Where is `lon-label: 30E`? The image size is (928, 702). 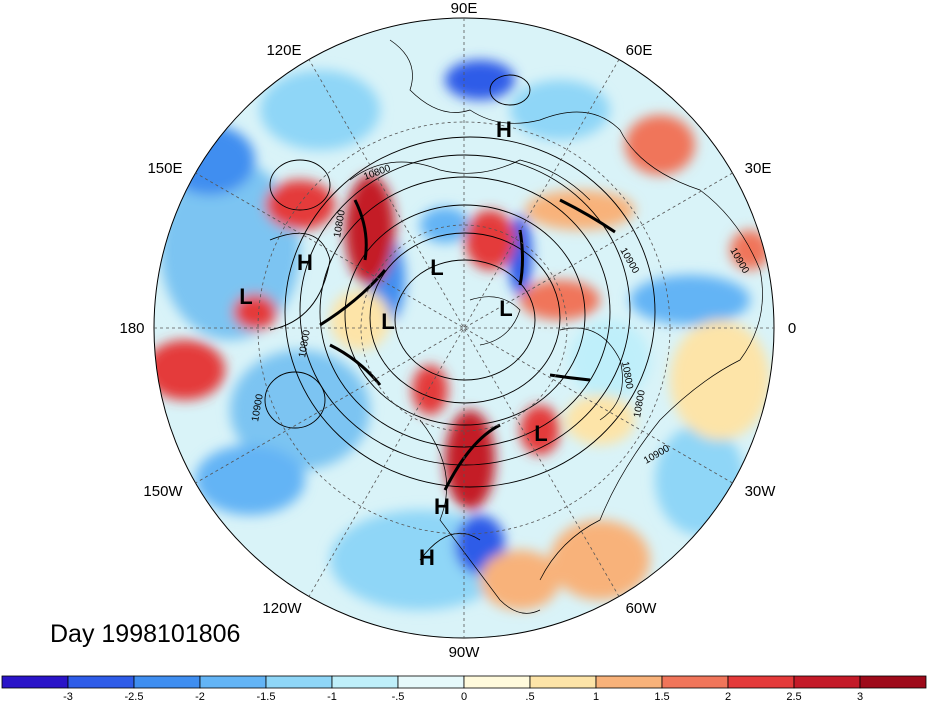 lon-label: 30E is located at coordinates (758, 168).